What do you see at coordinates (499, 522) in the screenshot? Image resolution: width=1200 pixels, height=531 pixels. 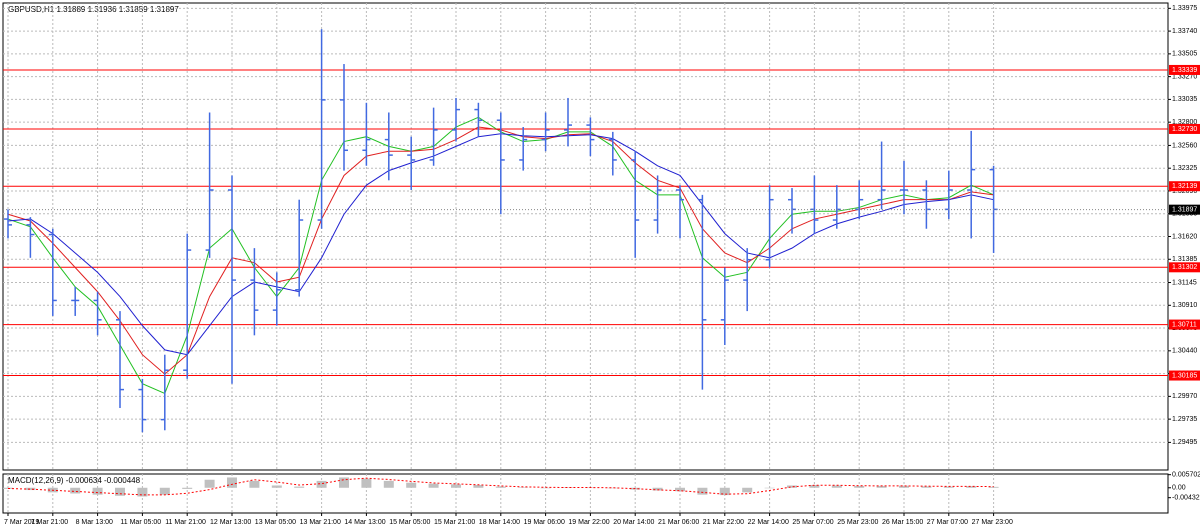 I see `x-tick-label: 18 Mar 14:00` at bounding box center [499, 522].